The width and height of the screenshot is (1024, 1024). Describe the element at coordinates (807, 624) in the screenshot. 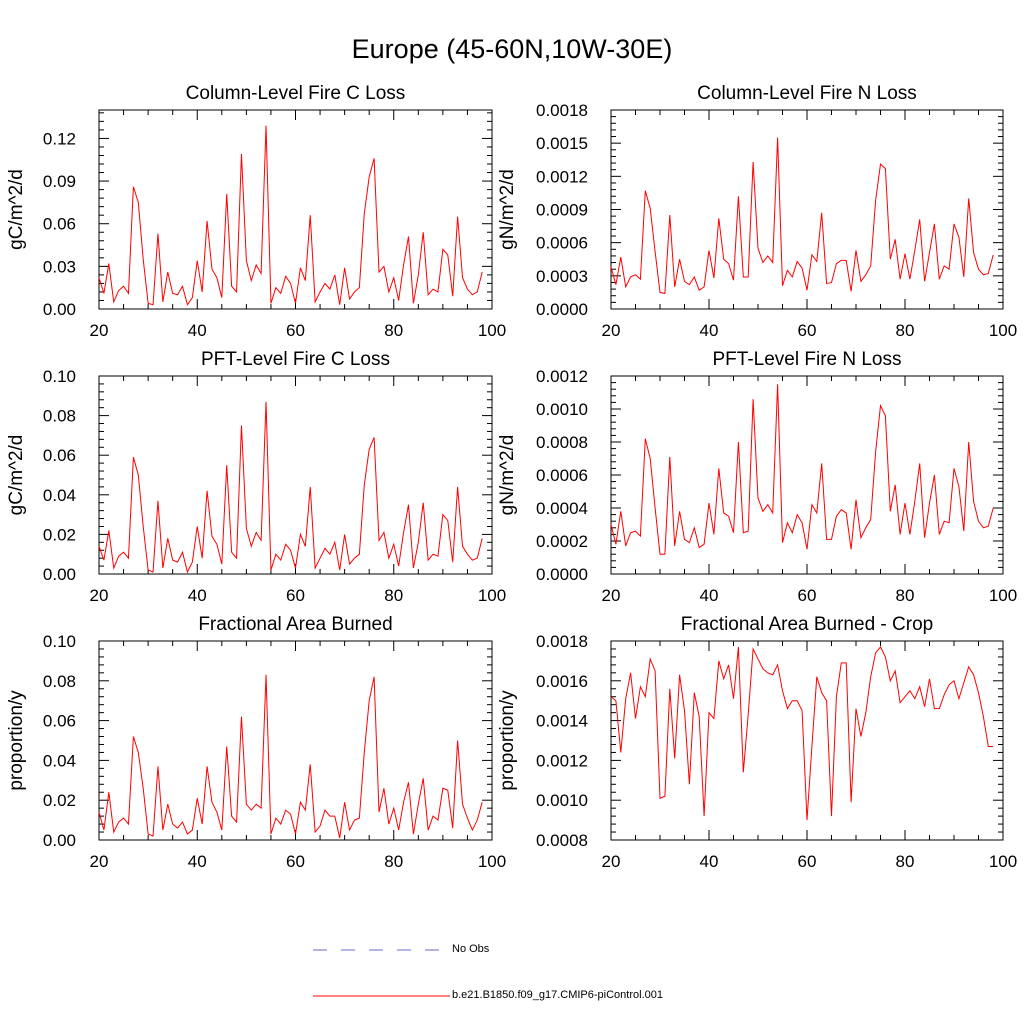

I see `chart-title: Fractional Area Burned - Crop` at that location.